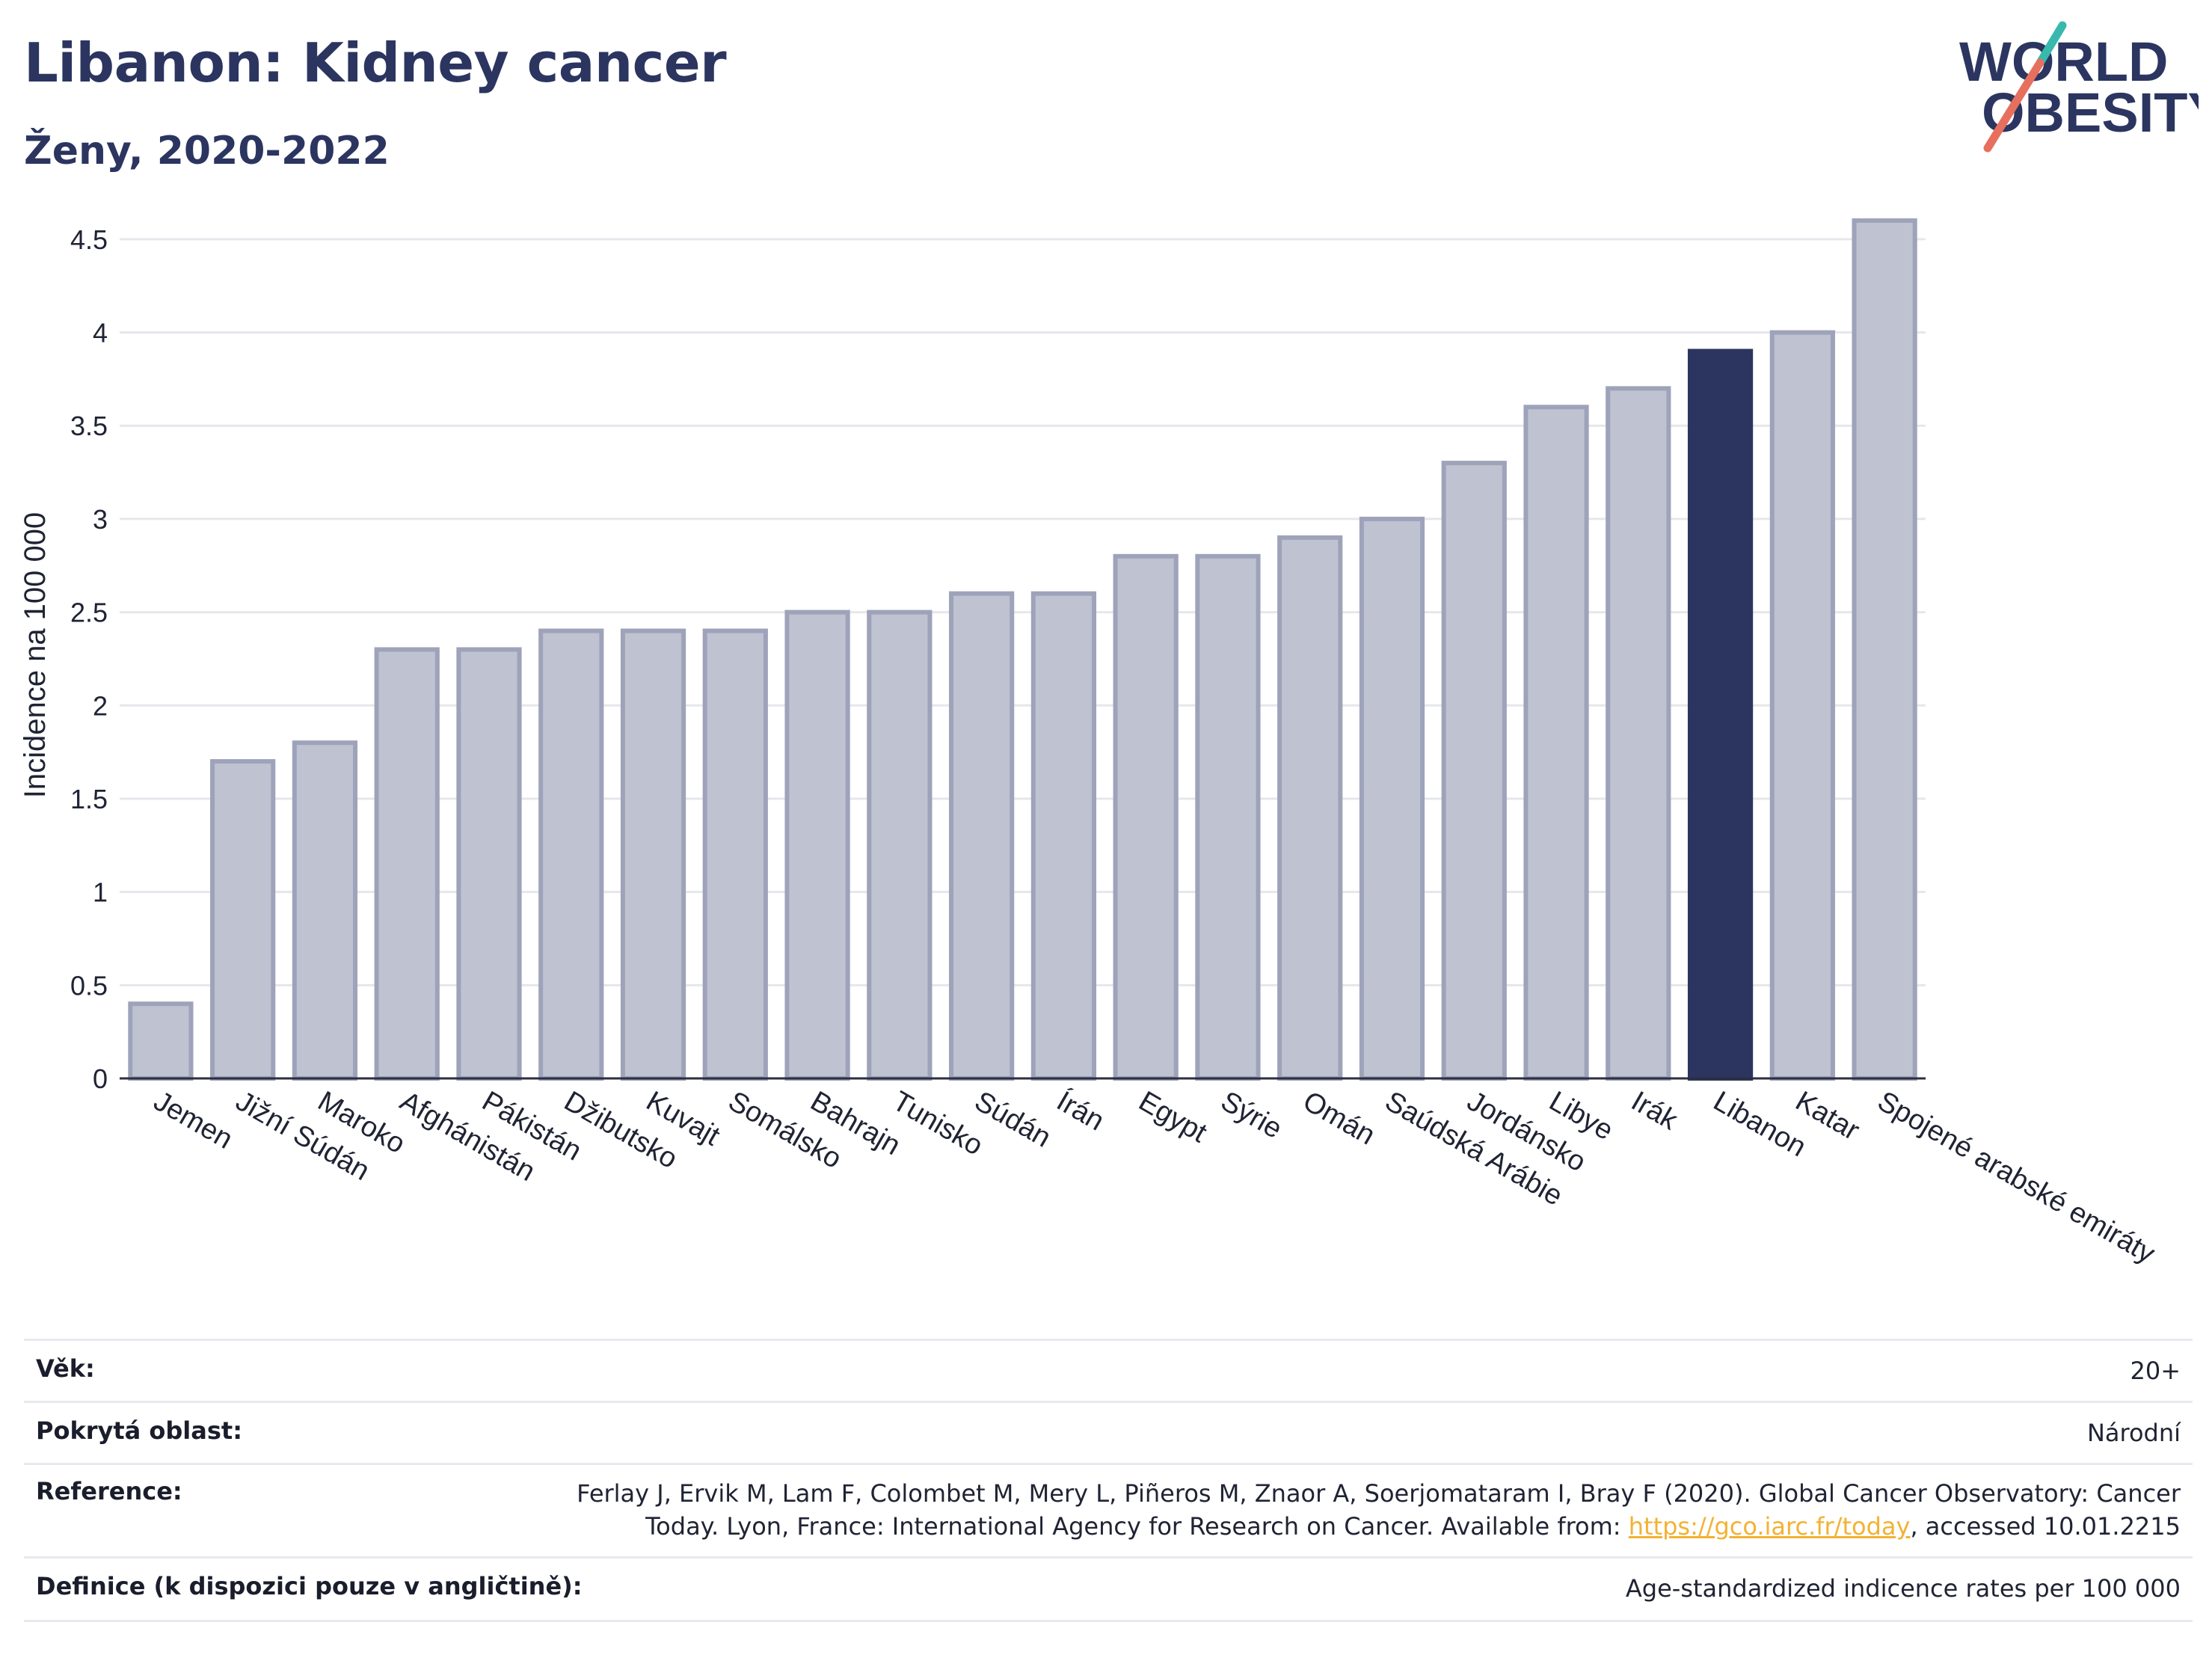  I want to click on y-tick-label: 2.5, so click(89, 613).